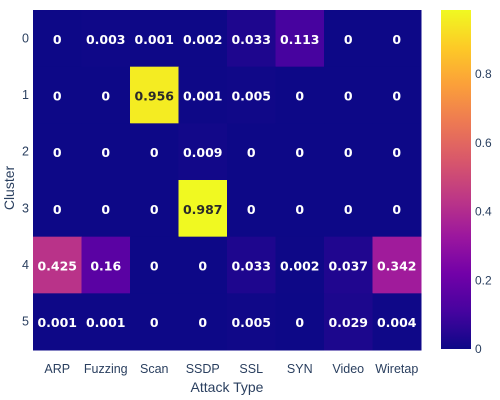  What do you see at coordinates (57, 369) in the screenshot?
I see `x-tick-label: ARP` at bounding box center [57, 369].